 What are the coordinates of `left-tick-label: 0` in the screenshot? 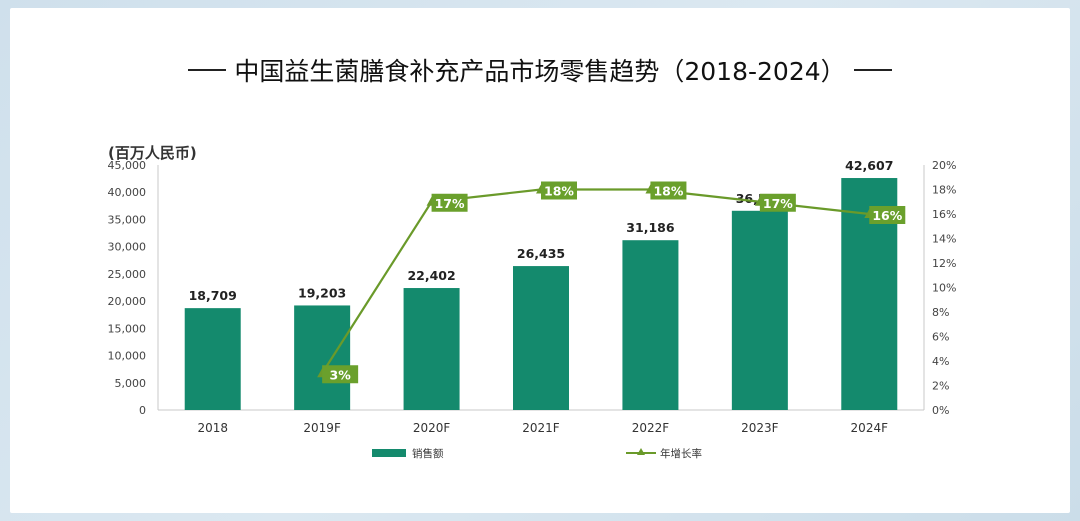 It's located at (142, 410).